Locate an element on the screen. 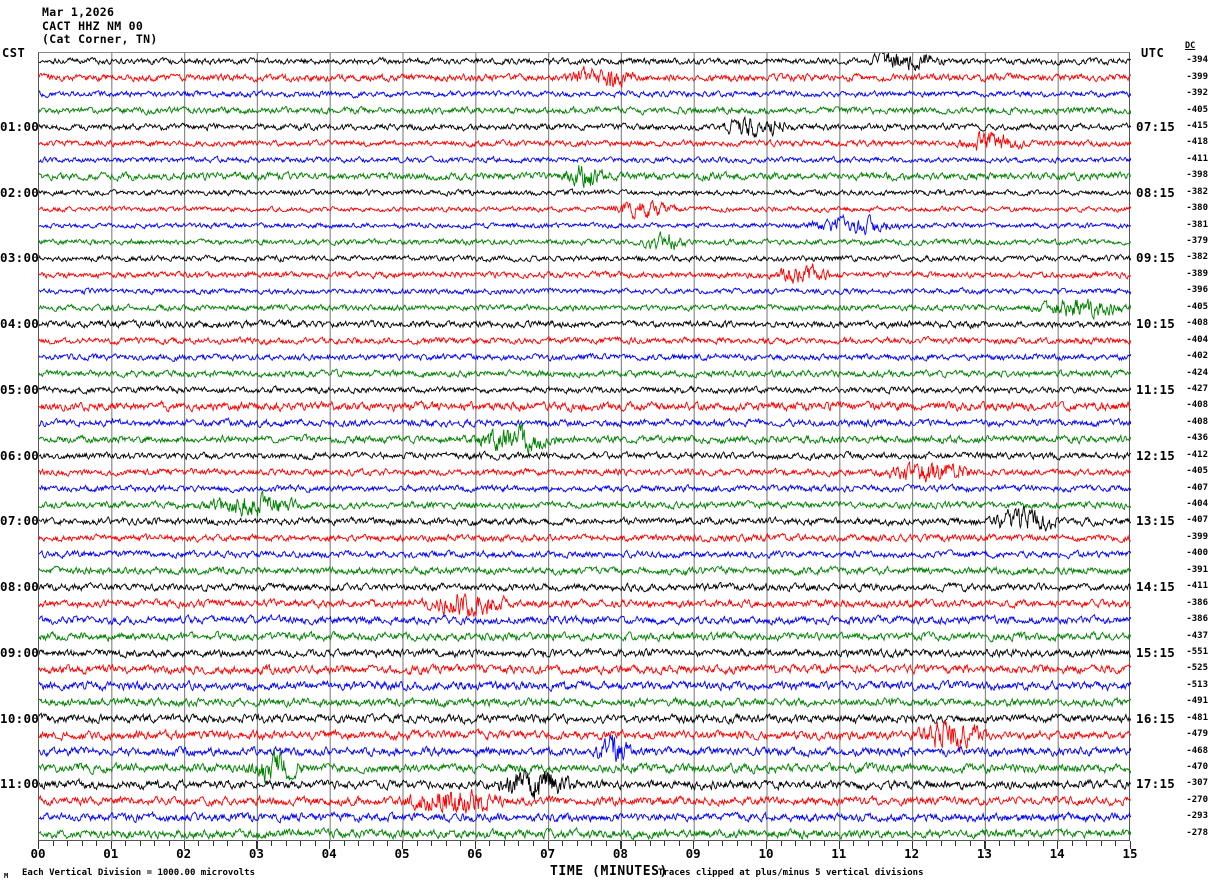 Image resolution: width=1210 pixels, height=886 pixels. dc-offset-value: -481 is located at coordinates (1197, 717).